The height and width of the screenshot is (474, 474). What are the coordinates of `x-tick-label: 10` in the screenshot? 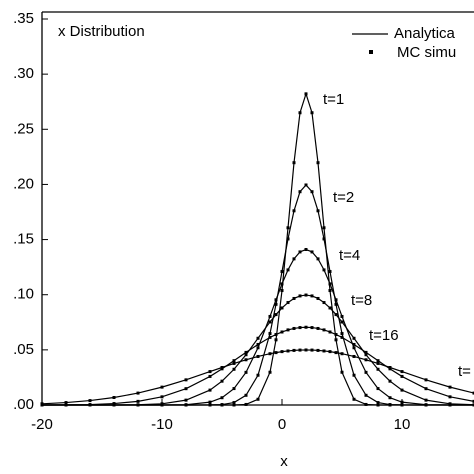 It's located at (402, 424).